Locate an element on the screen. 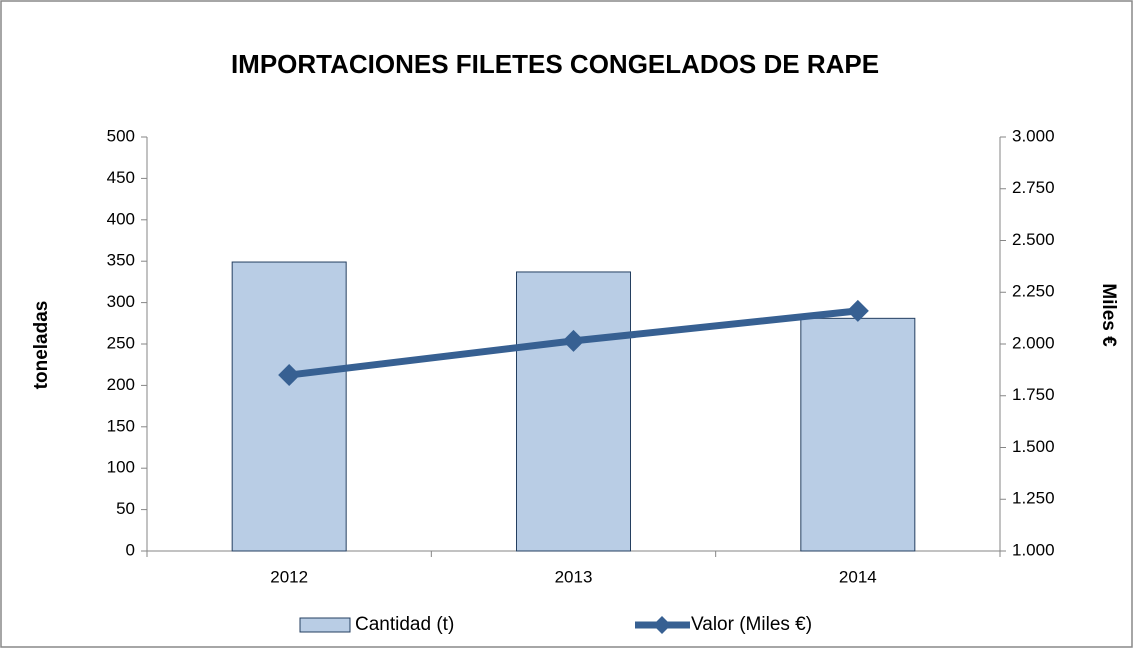  y2-tick-label: 2.250 is located at coordinates (1033, 291).